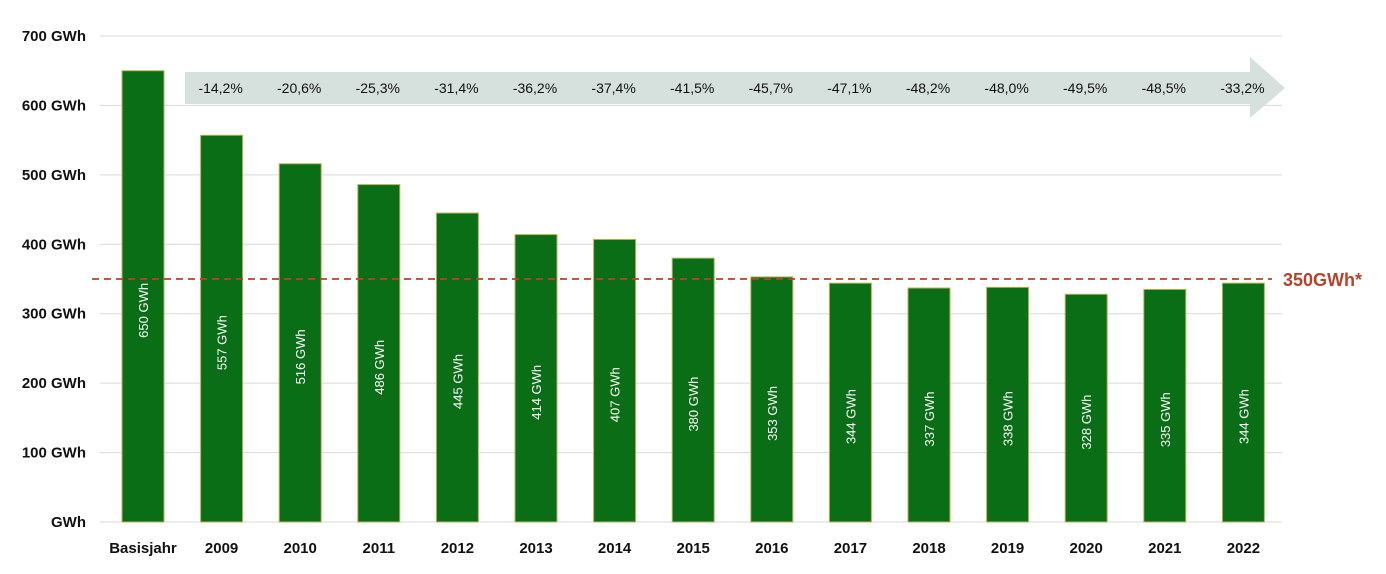 This screenshot has width=1386, height=574. What do you see at coordinates (1243, 548) in the screenshot?
I see `category-label: 2022` at bounding box center [1243, 548].